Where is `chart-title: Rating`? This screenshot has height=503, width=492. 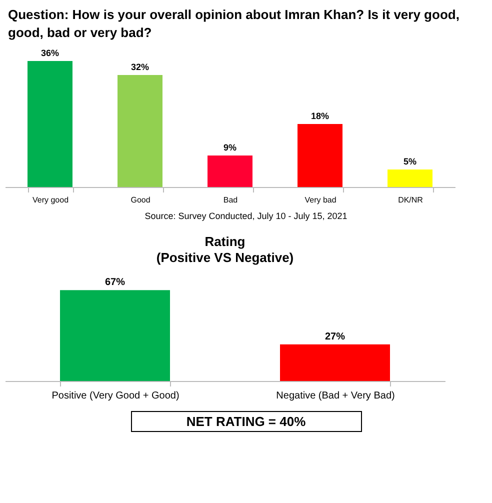
chart-title: Rating is located at coordinates (225, 242).